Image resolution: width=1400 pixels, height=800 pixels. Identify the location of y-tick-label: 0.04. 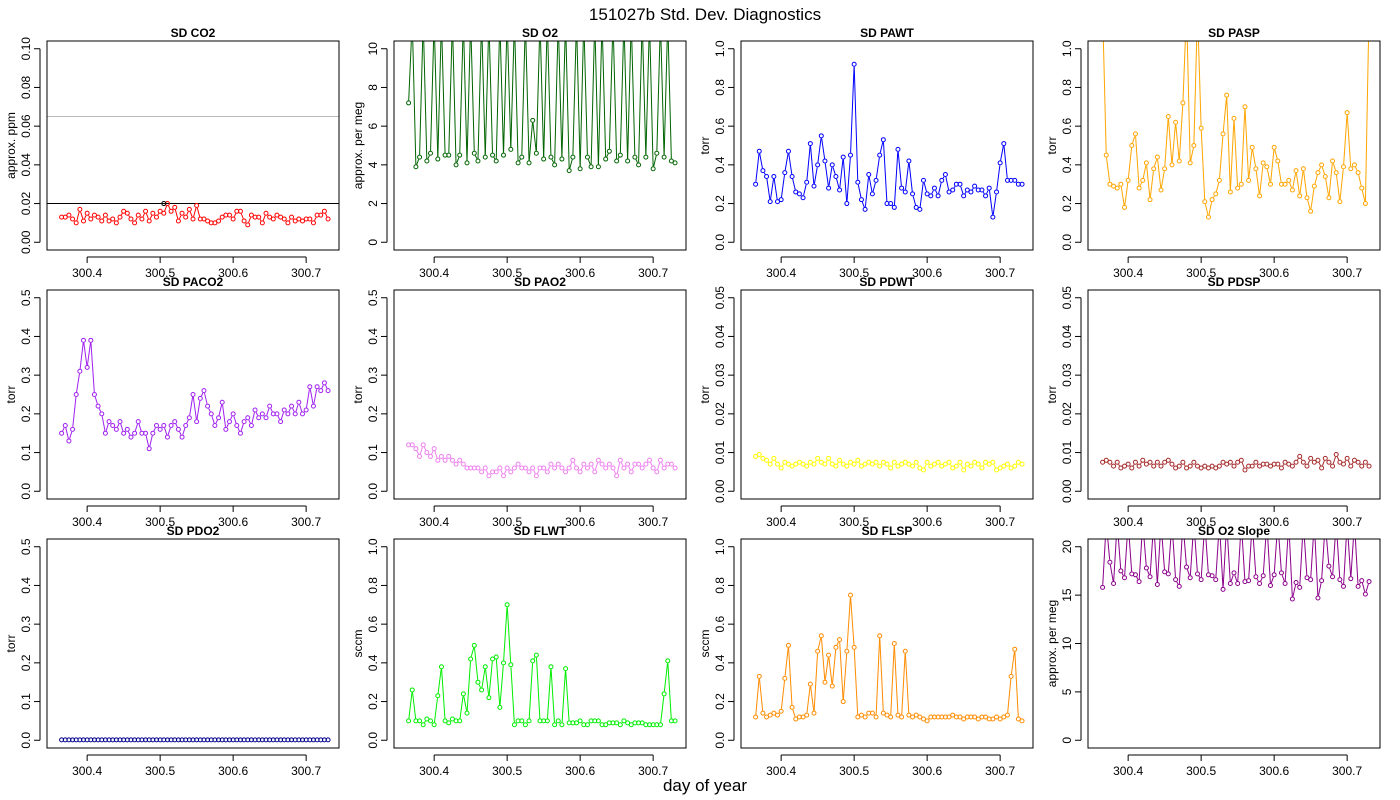
(720, 336).